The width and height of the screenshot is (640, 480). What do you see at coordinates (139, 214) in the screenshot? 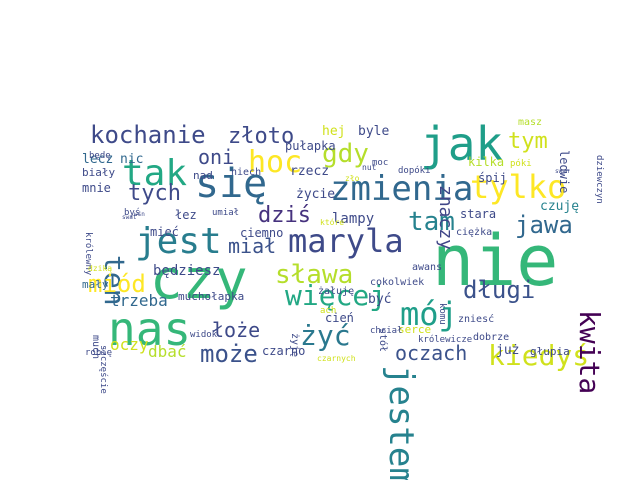
I see `word-100: wśn` at bounding box center [139, 214].